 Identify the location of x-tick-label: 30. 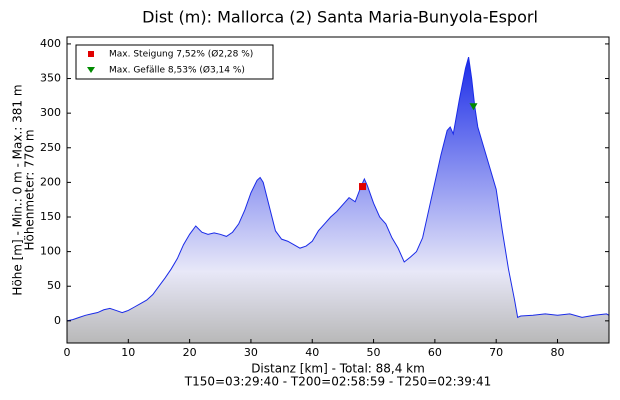
(251, 352).